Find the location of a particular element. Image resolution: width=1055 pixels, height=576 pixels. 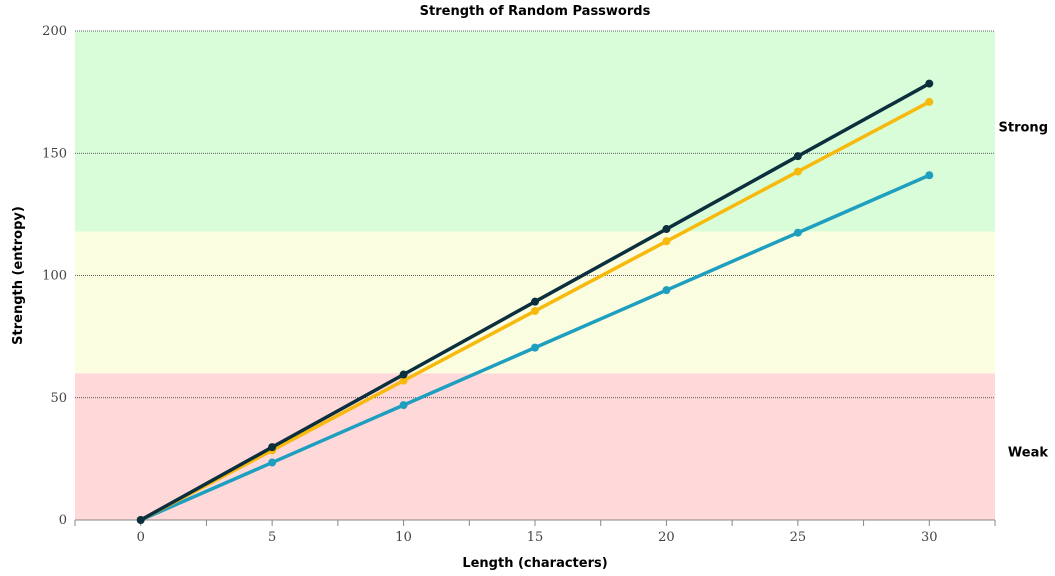

chart-title: Strength of Random Passwords is located at coordinates (535, 11).